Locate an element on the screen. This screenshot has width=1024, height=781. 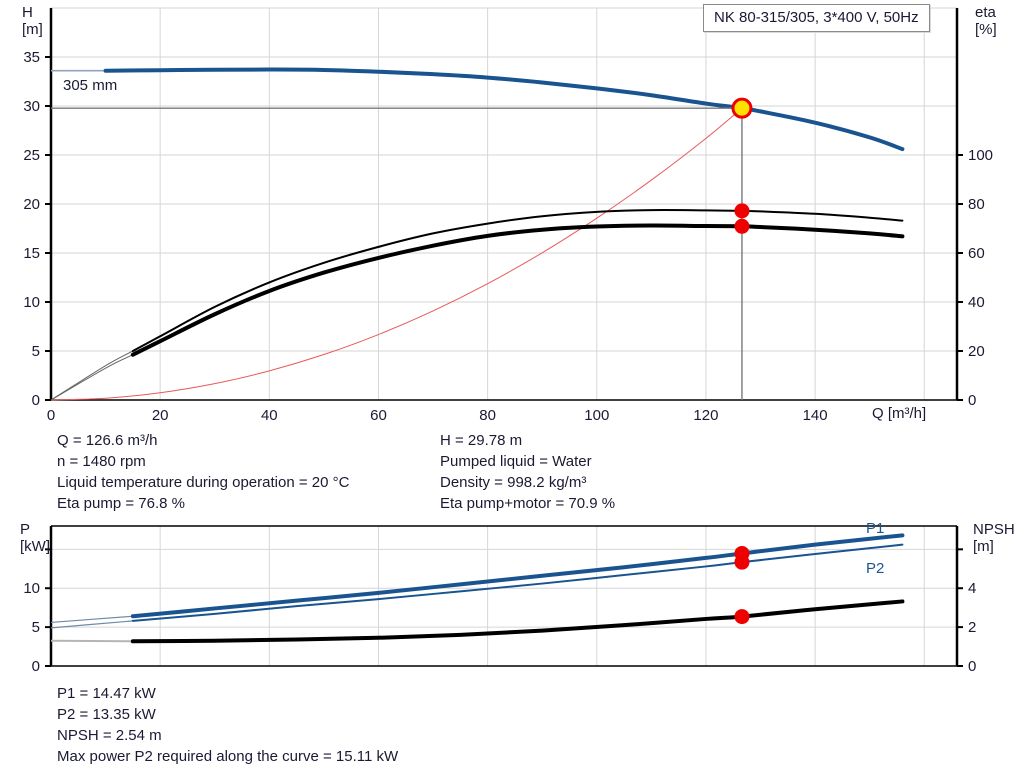
p1-curve-leadin is located at coordinates (91, 619).